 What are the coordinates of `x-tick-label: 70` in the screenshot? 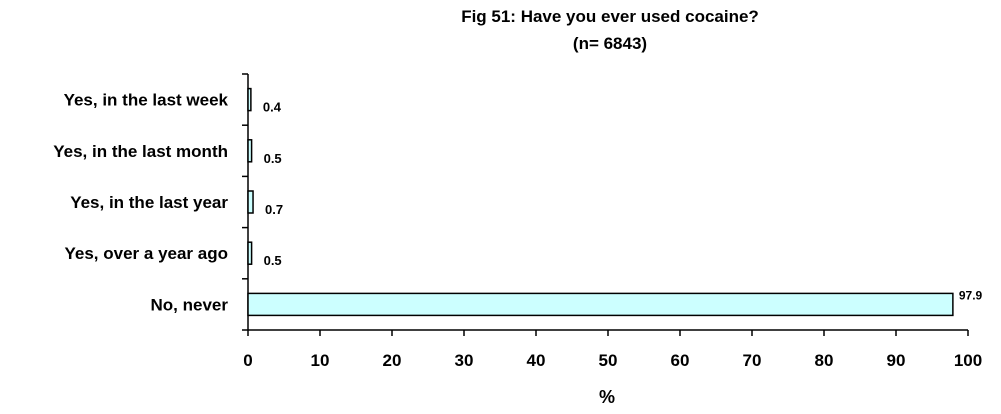 It's located at (752, 360).